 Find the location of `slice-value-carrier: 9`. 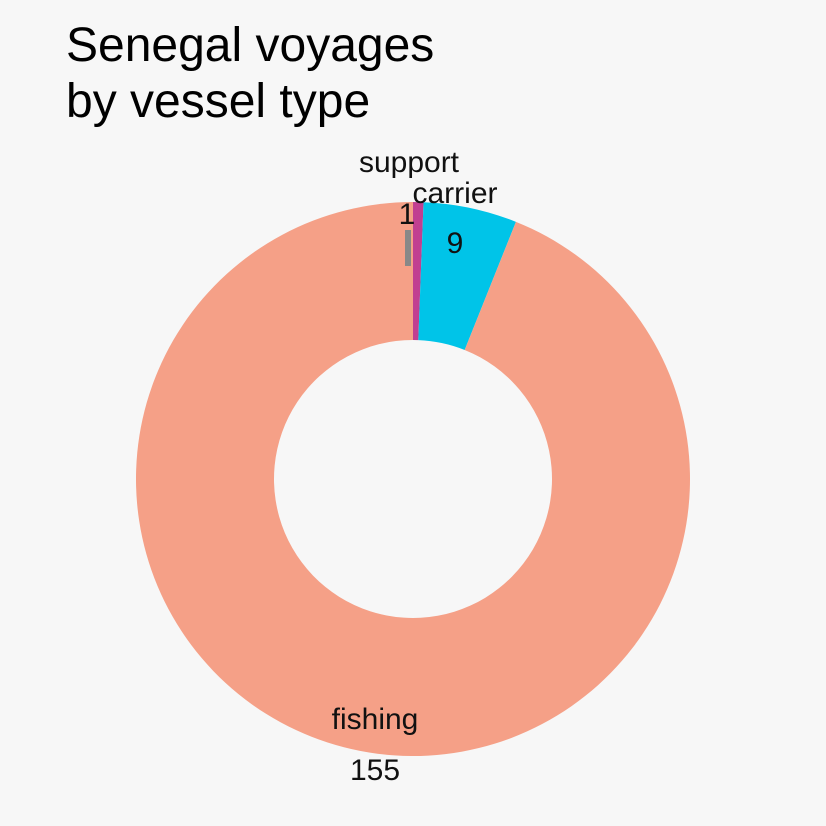

slice-value-carrier: 9 is located at coordinates (455, 243).